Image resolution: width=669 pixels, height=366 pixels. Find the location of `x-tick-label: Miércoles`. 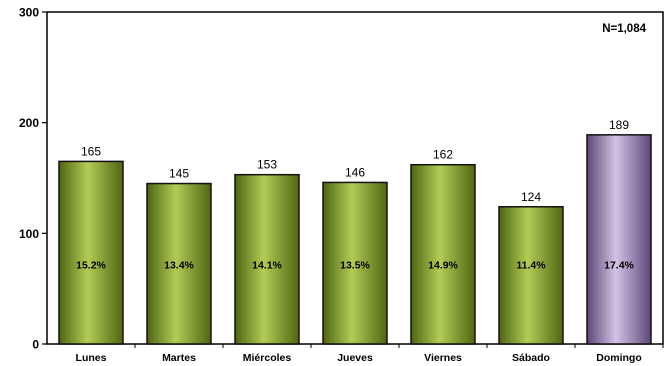

x-tick-label: Miércoles is located at coordinates (267, 358).